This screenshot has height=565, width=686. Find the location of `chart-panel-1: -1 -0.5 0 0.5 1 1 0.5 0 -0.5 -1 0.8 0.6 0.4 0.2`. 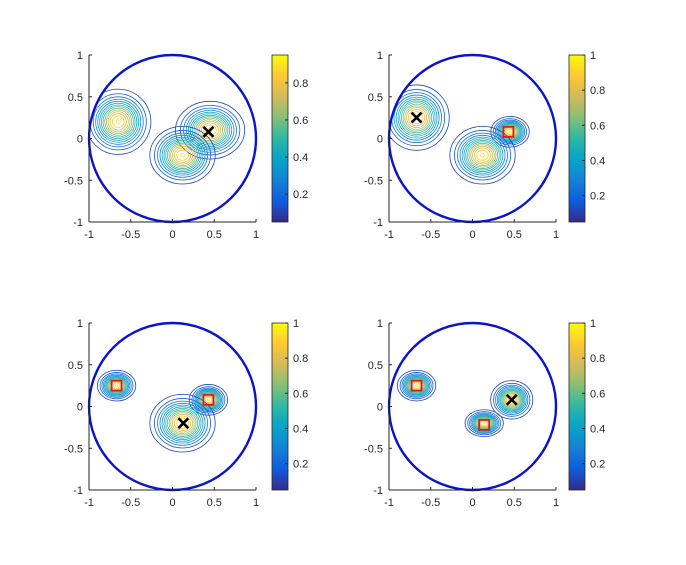

chart-panel-1: -1 -0.5 0 0.5 1 1 0.5 0 -0.5 -1 0.8 0.6 0.4 0.2 is located at coordinates (186, 145).